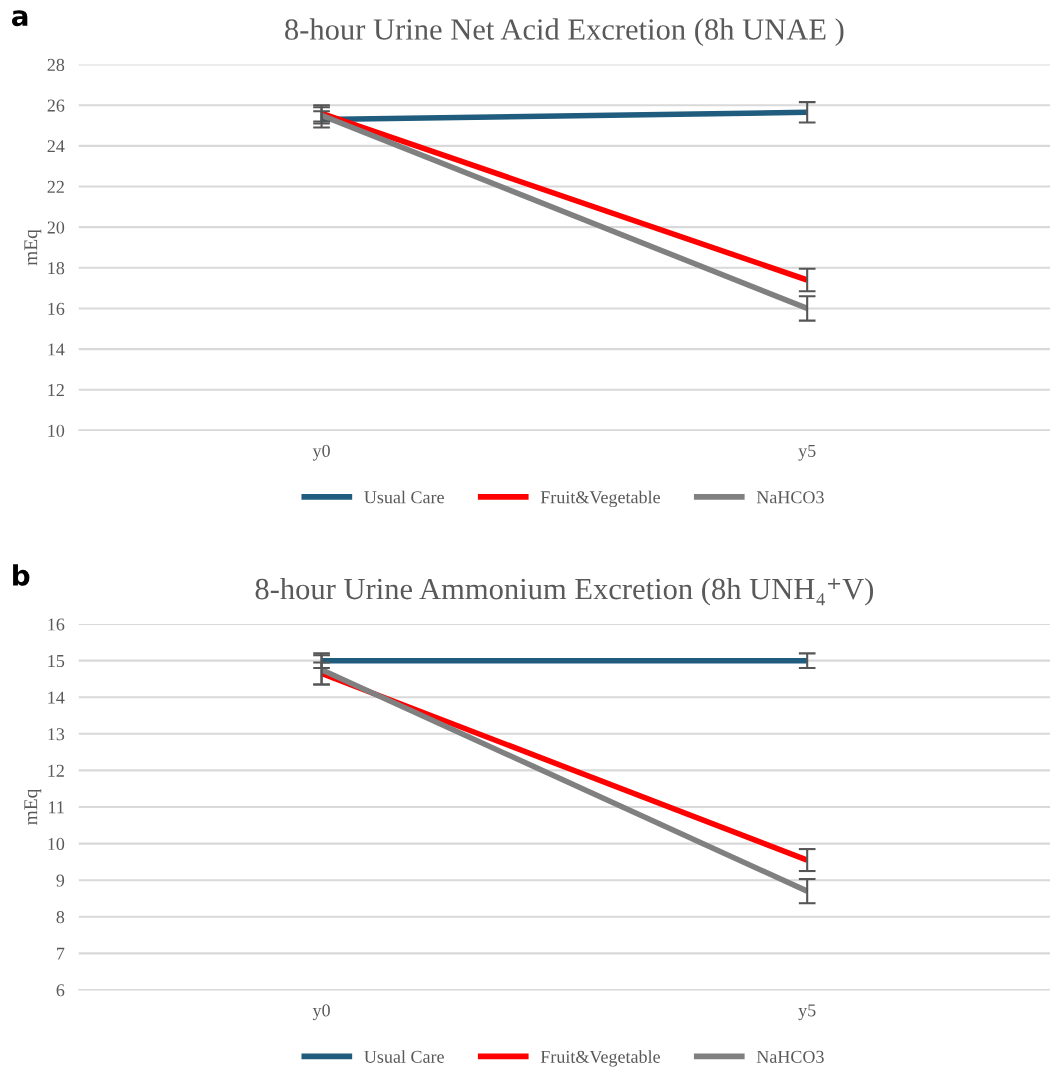  What do you see at coordinates (56, 268) in the screenshot?
I see `y-tick-label: 18` at bounding box center [56, 268].